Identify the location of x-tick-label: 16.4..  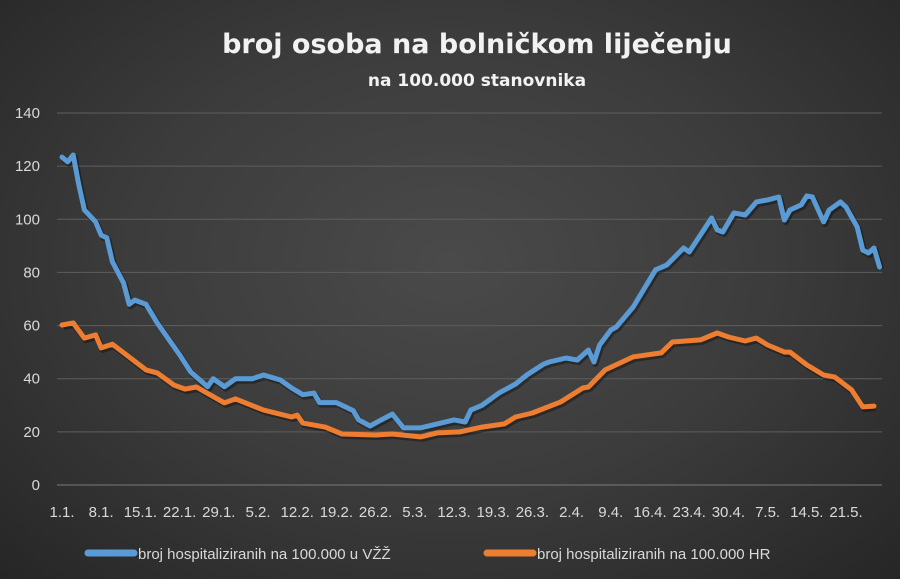
(649, 512).